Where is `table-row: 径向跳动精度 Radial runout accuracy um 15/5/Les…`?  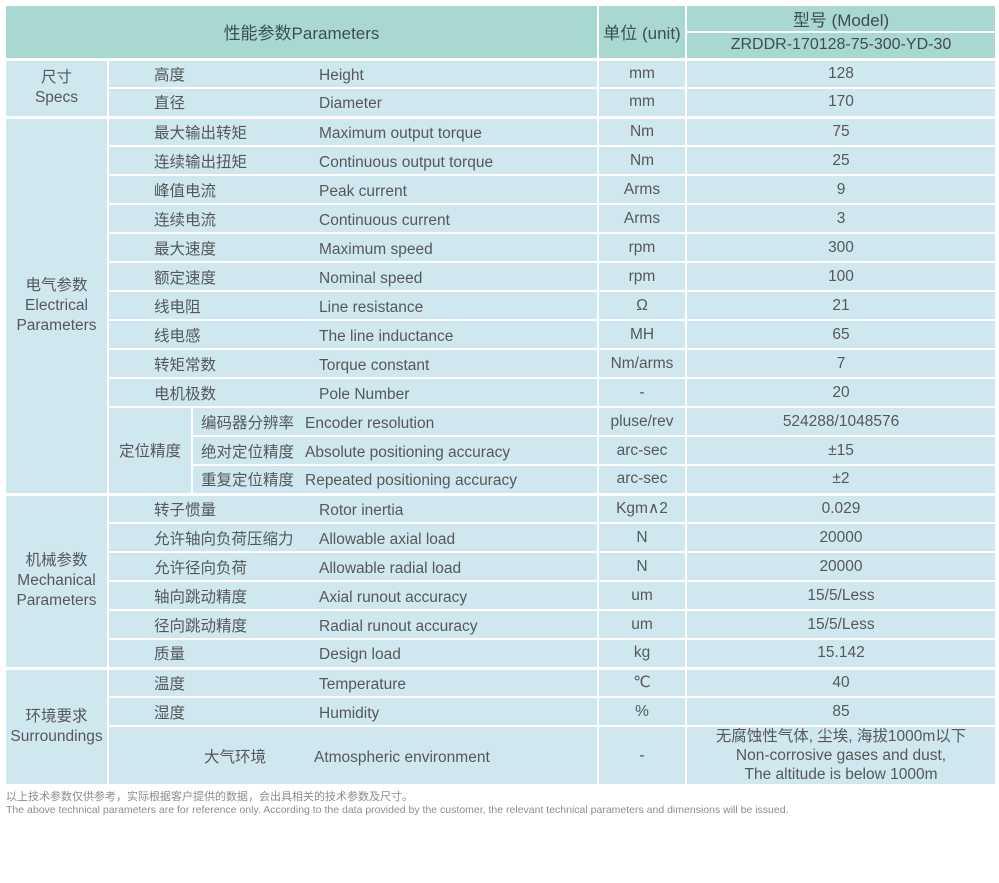 table-row: 径向跳动精度 Radial runout accuracy um 15/5/Les… is located at coordinates (501, 624).